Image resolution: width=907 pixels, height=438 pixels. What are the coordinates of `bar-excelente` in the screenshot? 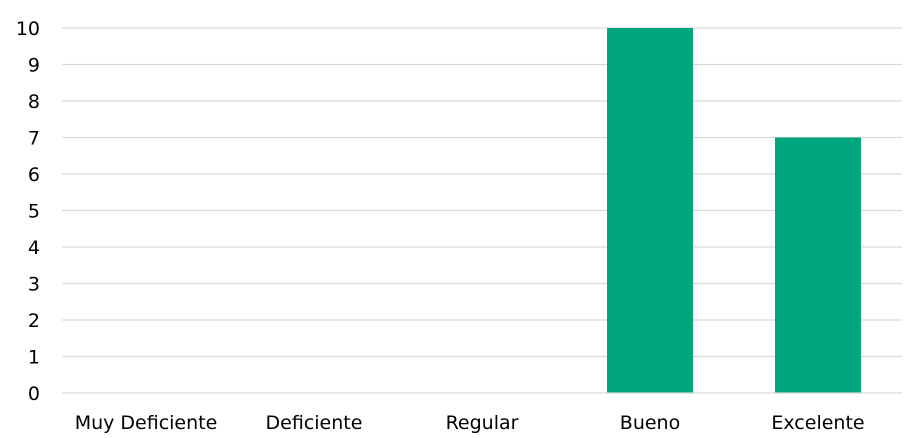 It's located at (818, 265).